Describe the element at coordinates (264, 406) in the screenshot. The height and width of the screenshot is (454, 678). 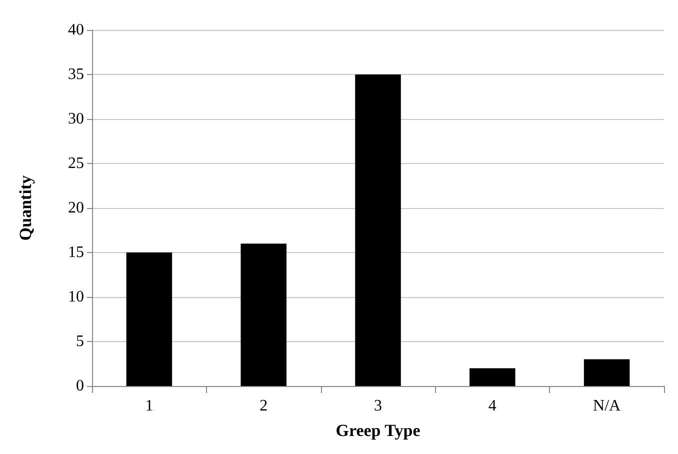
I see `x-tick-label: 2` at that location.